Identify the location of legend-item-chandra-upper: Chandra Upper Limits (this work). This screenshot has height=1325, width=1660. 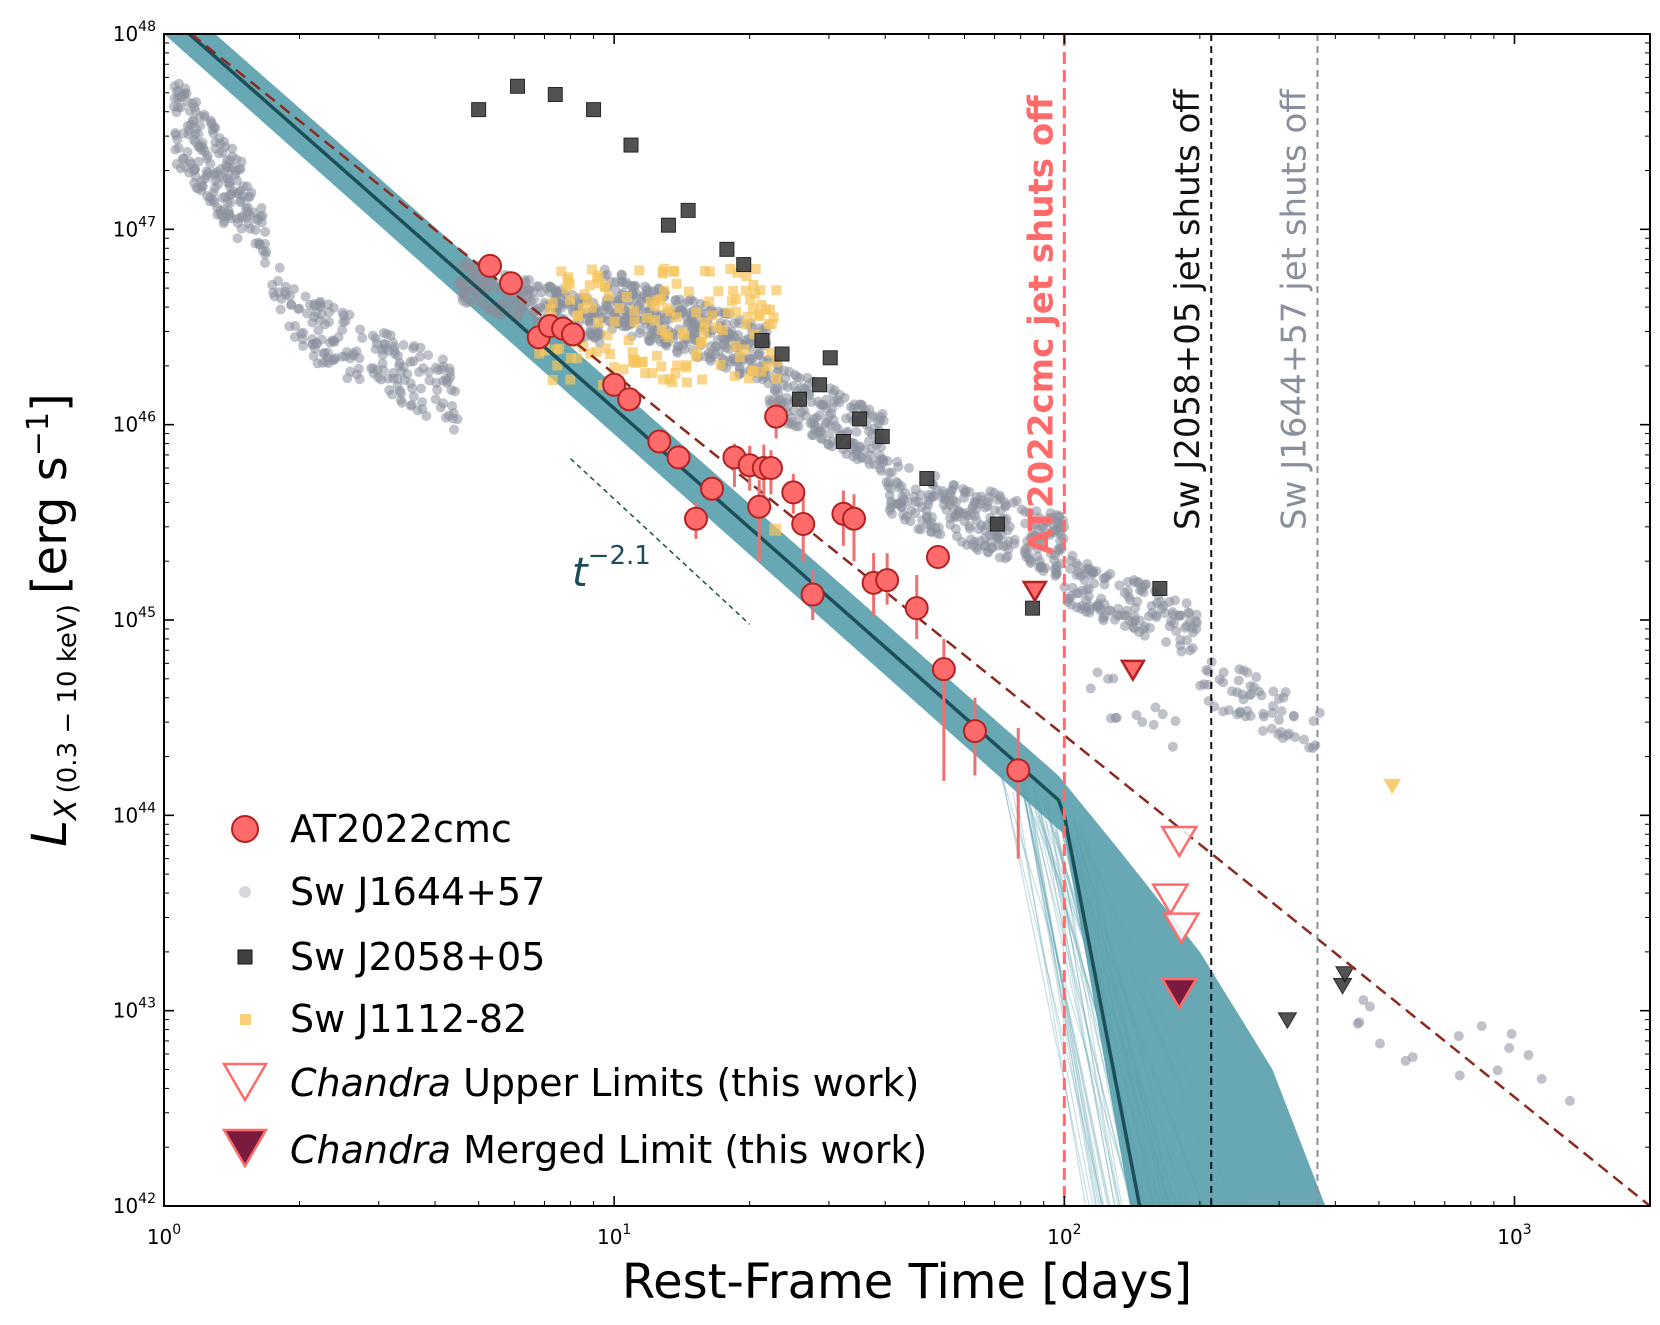
(570, 1083).